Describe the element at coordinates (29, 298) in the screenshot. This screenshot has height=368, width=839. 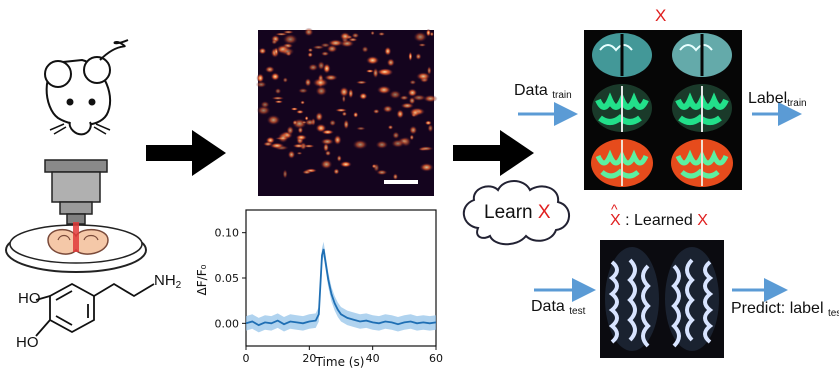
I see `molecule-ho-top: HO` at that location.